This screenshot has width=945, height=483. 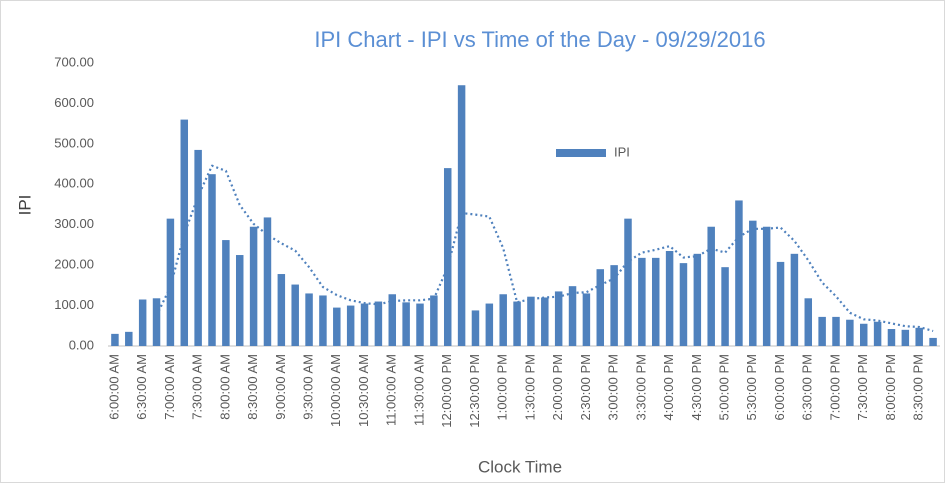 What do you see at coordinates (474, 391) in the screenshot?
I see `x-tick-label: 12:30:00 PM` at bounding box center [474, 391].